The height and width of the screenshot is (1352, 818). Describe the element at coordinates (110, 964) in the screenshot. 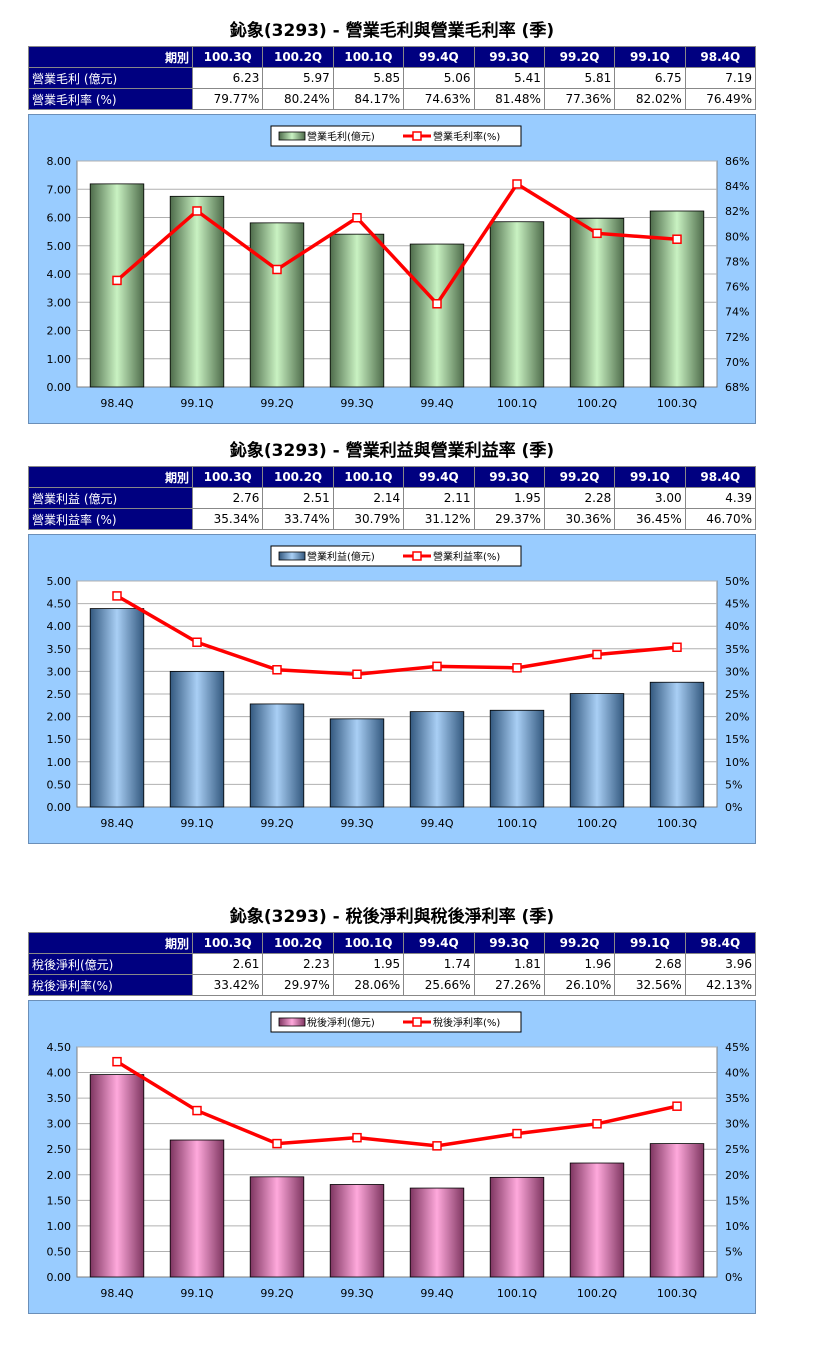

I see `row-label: 稅後淨利(億元)` at that location.